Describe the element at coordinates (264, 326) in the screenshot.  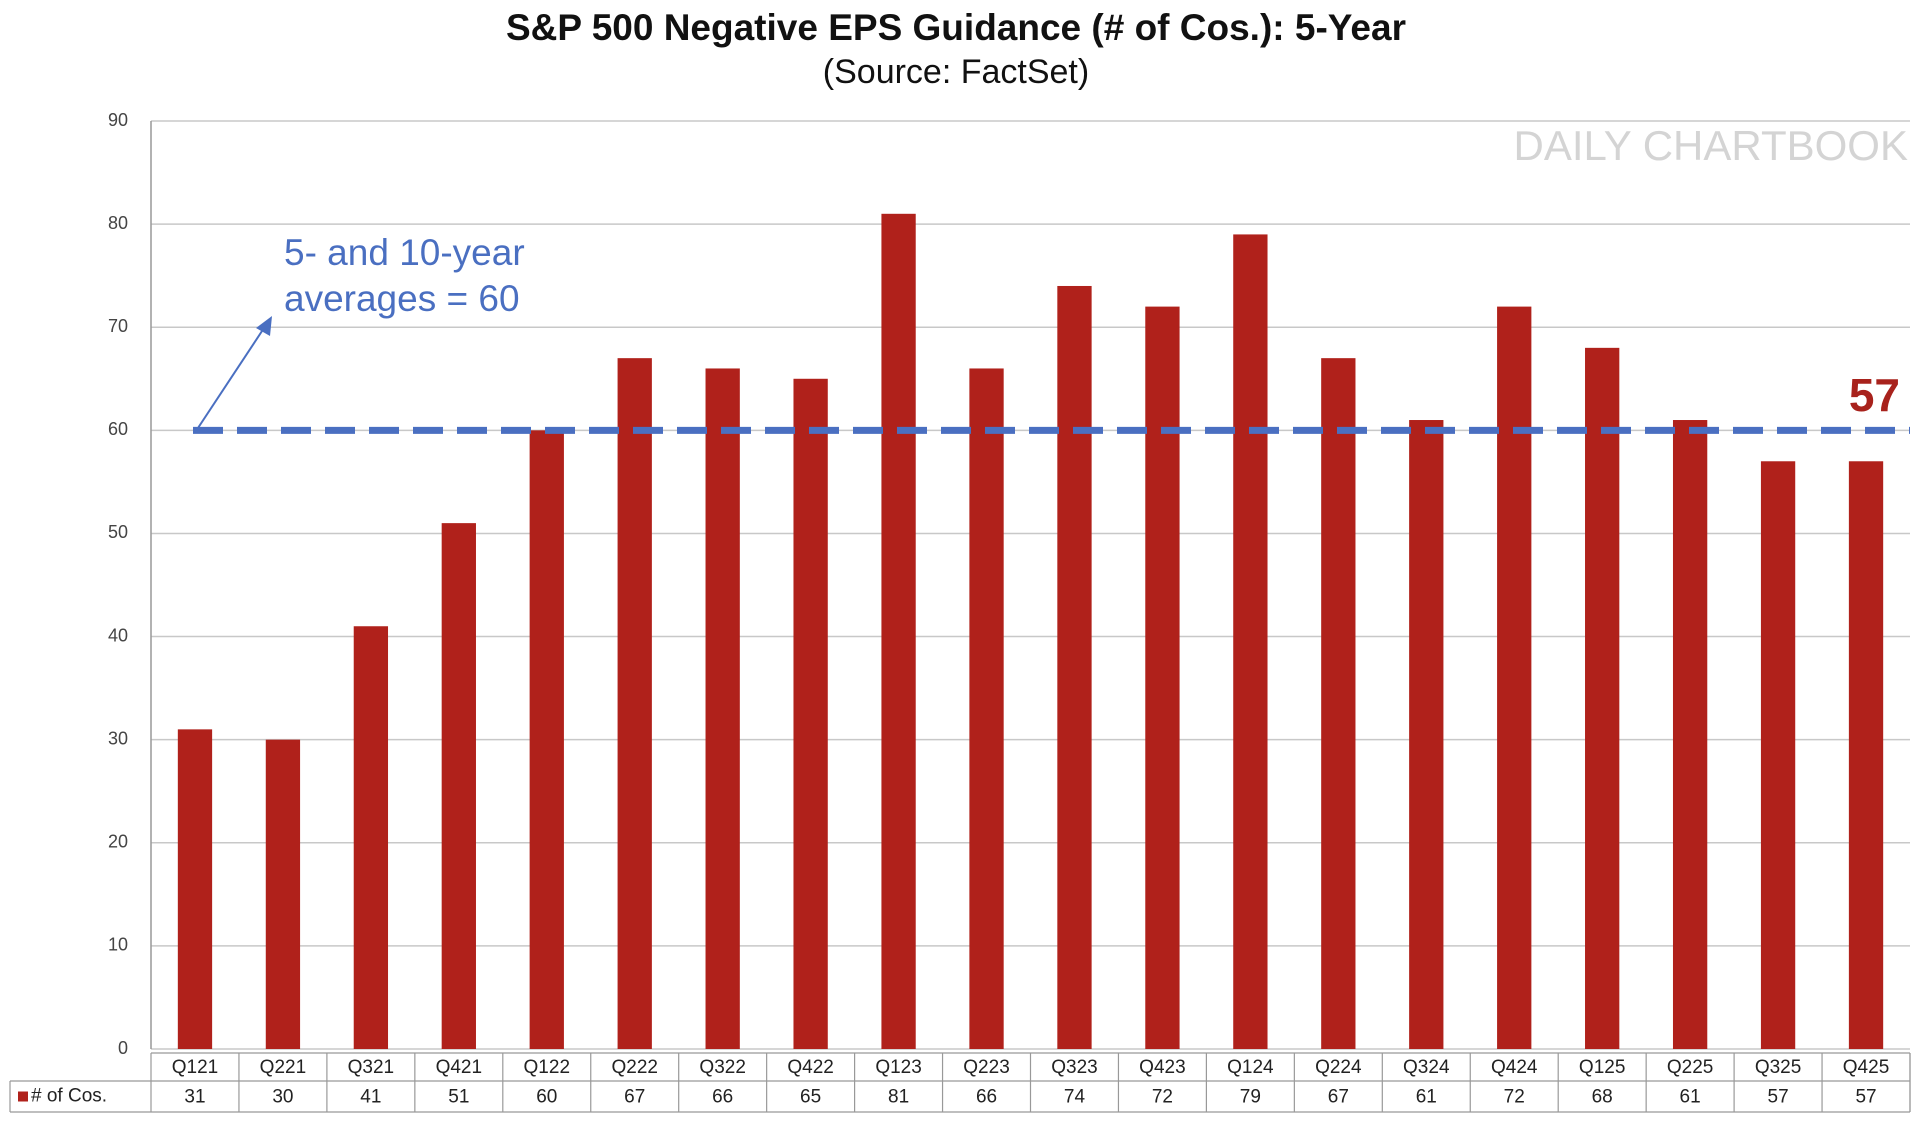
I see `arrow-head` at that location.